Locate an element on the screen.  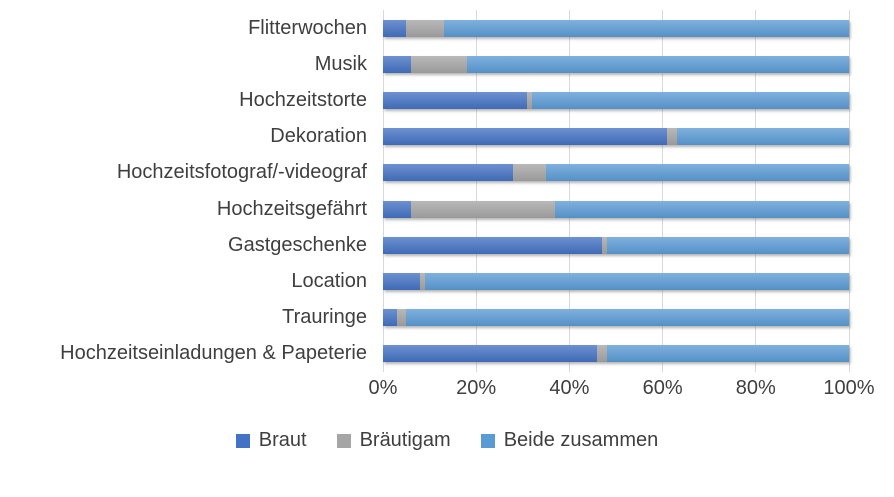
x-tick-label: 60% is located at coordinates (662, 388).